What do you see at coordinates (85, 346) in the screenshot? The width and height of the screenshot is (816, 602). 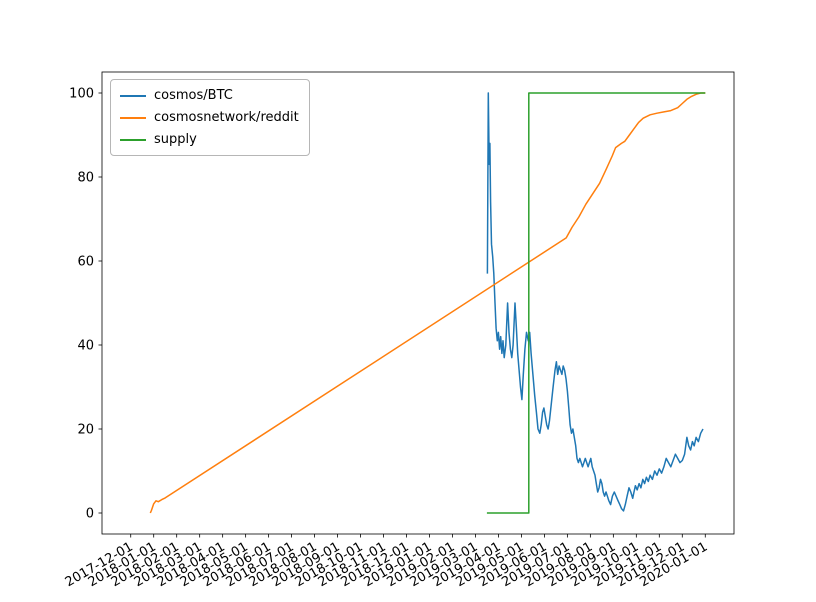 I see `y-tick-label: 40` at bounding box center [85, 346].